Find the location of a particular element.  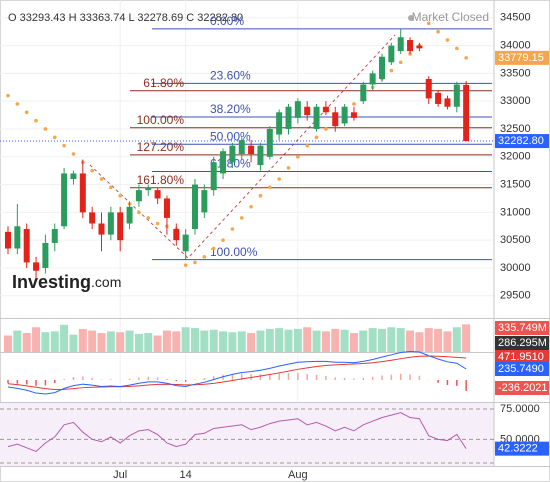

x-tick-label: 14 is located at coordinates (186, 475).